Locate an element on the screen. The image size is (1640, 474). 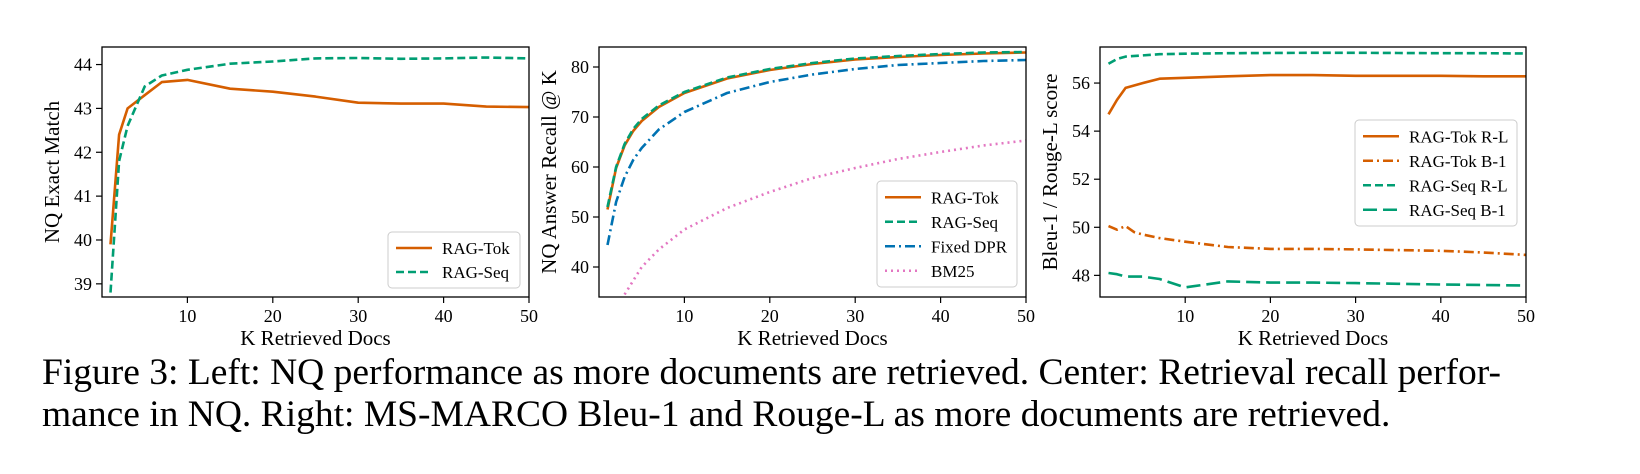
y-tick-label: 43 is located at coordinates (83, 108).